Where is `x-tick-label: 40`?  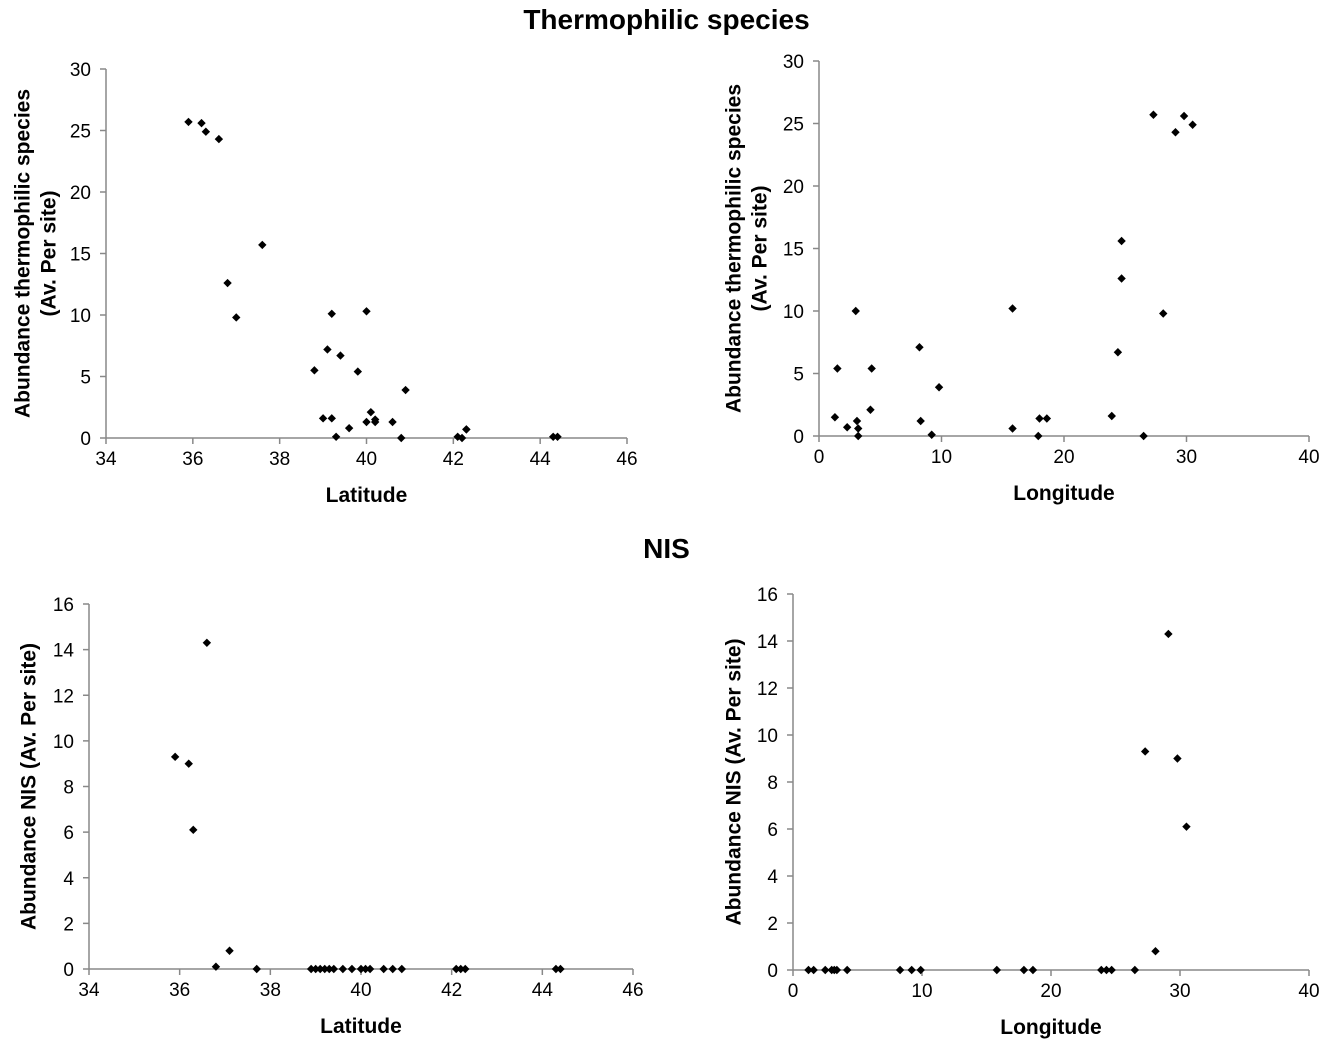
x-tick-label: 40 is located at coordinates (1308, 991).